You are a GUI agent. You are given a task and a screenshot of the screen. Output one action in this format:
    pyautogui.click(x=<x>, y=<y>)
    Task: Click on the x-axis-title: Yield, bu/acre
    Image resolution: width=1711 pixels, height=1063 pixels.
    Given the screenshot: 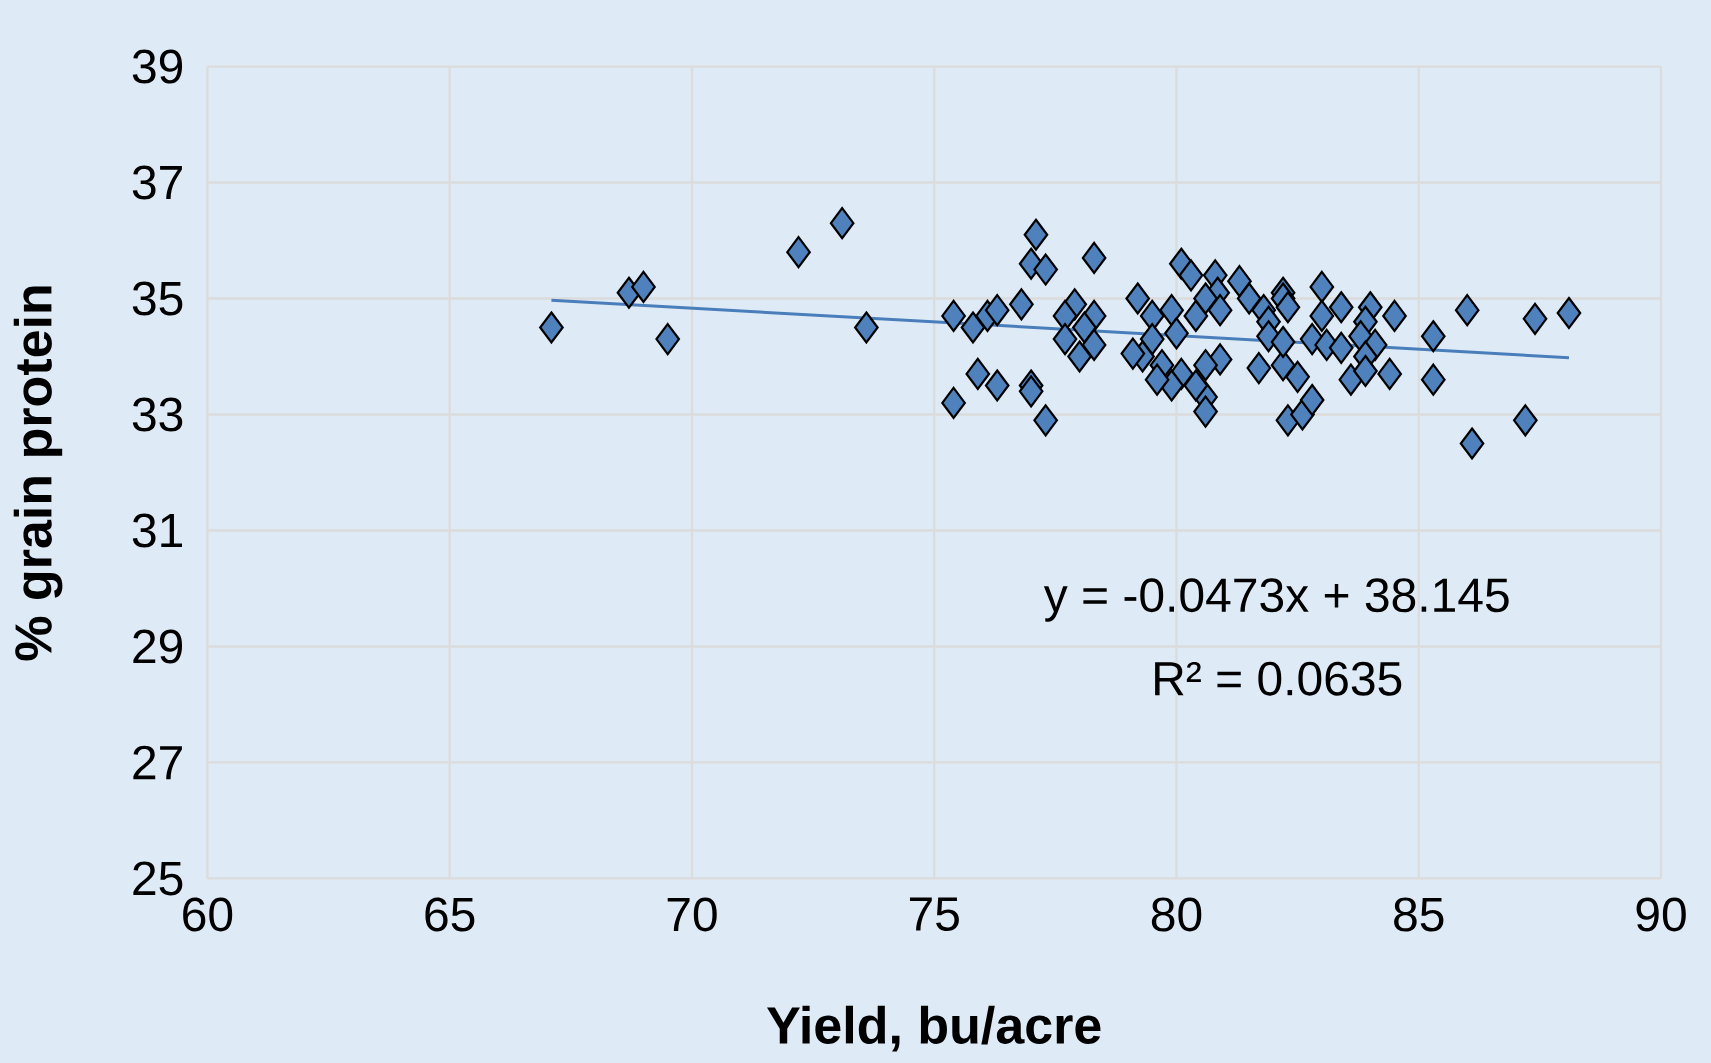 What is the action you would take?
    pyautogui.click(x=933, y=1028)
    